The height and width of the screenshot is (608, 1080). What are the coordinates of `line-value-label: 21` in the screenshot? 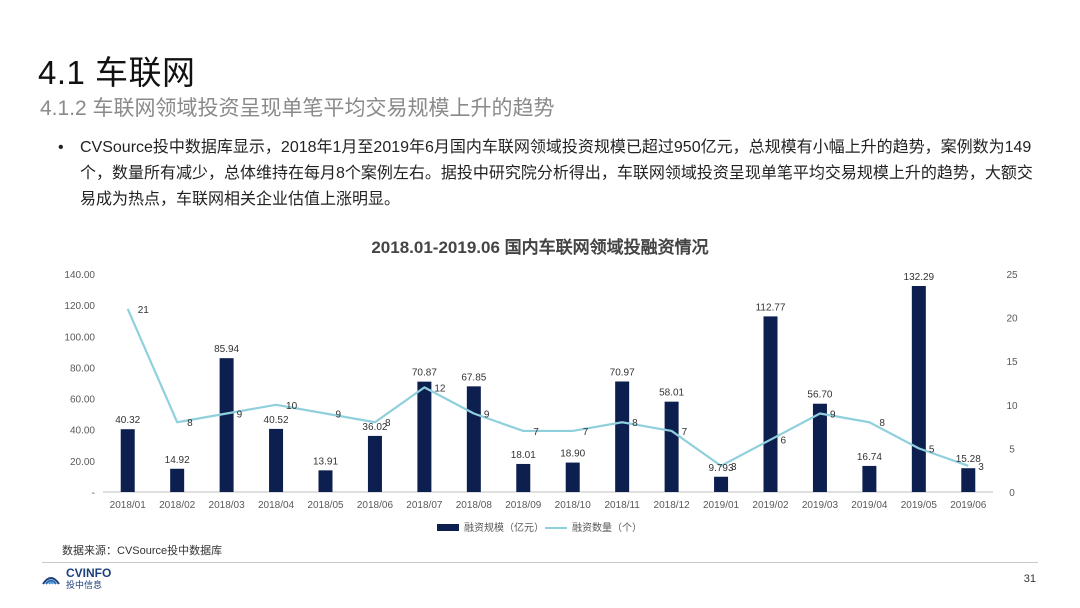 It's located at (144, 310).